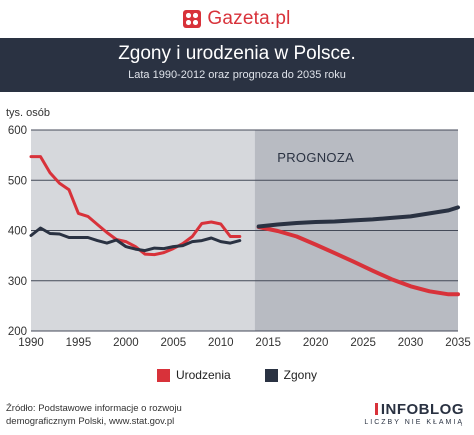  What do you see at coordinates (316, 343) in the screenshot?
I see `x-tick-label-2020: 2020` at bounding box center [316, 343].